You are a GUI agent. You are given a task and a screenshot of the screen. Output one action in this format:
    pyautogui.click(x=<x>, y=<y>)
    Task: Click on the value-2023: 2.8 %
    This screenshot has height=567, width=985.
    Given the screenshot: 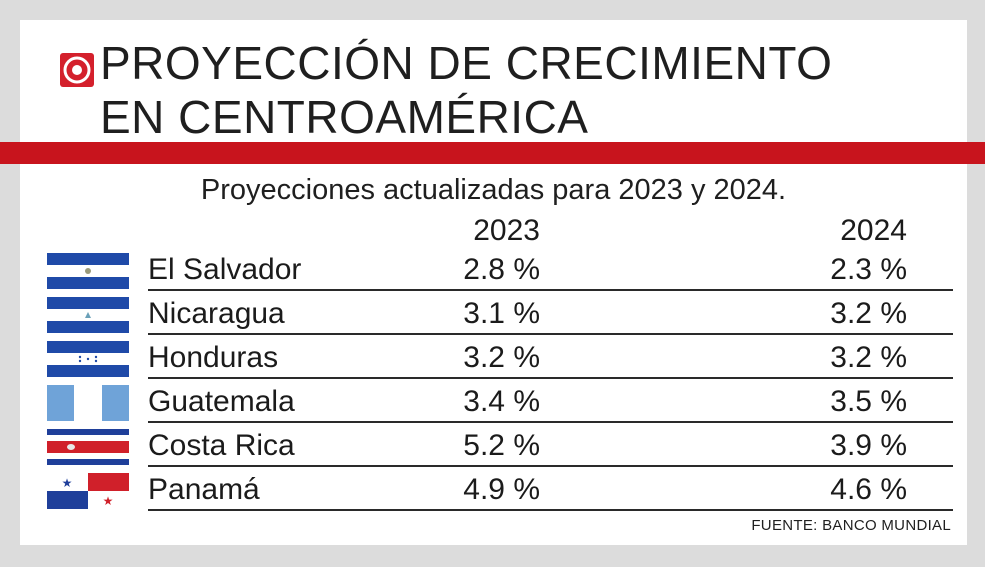 What is the action you would take?
    pyautogui.click(x=501, y=269)
    